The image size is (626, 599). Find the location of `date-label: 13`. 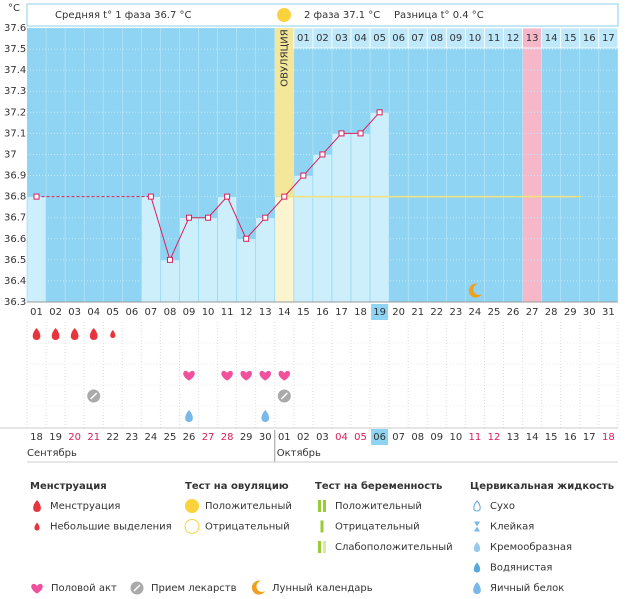

date-label: 13 is located at coordinates (513, 437).